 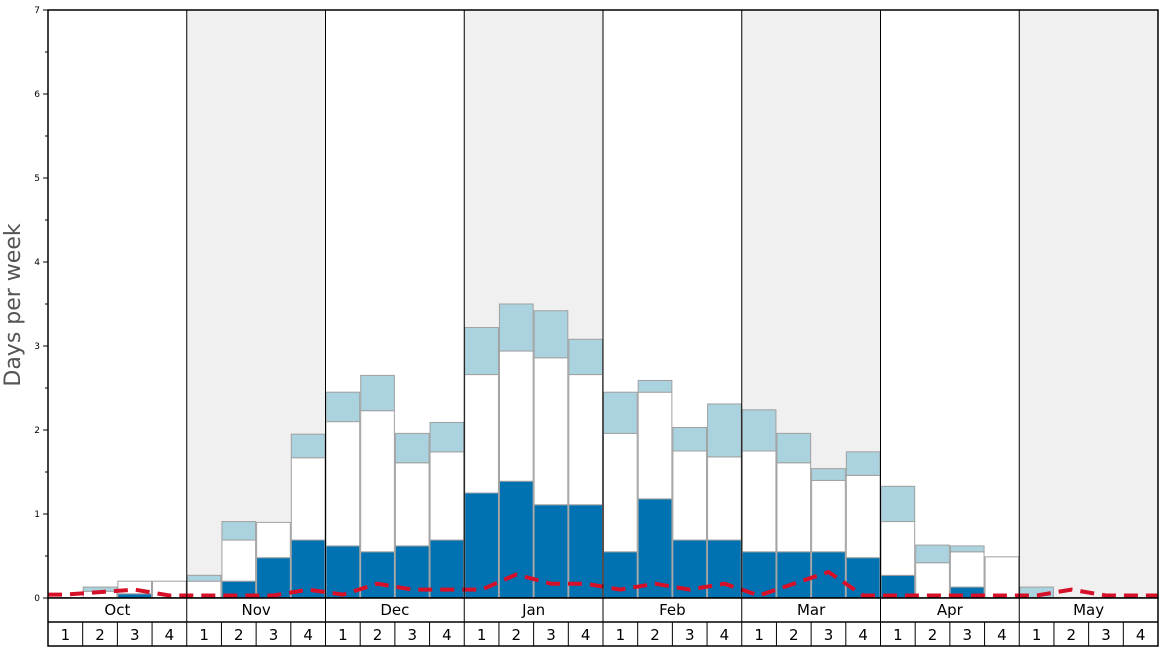 I want to click on week-label-dec-1: 1, so click(x=343, y=635).